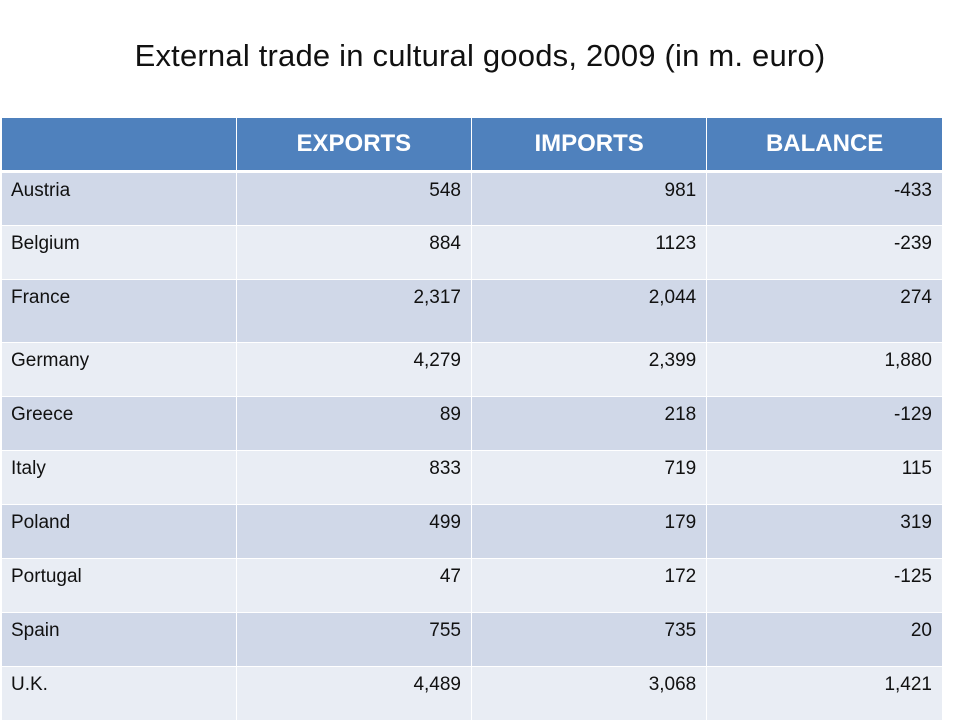  What do you see at coordinates (119, 477) in the screenshot?
I see `country-cell: Italy` at bounding box center [119, 477].